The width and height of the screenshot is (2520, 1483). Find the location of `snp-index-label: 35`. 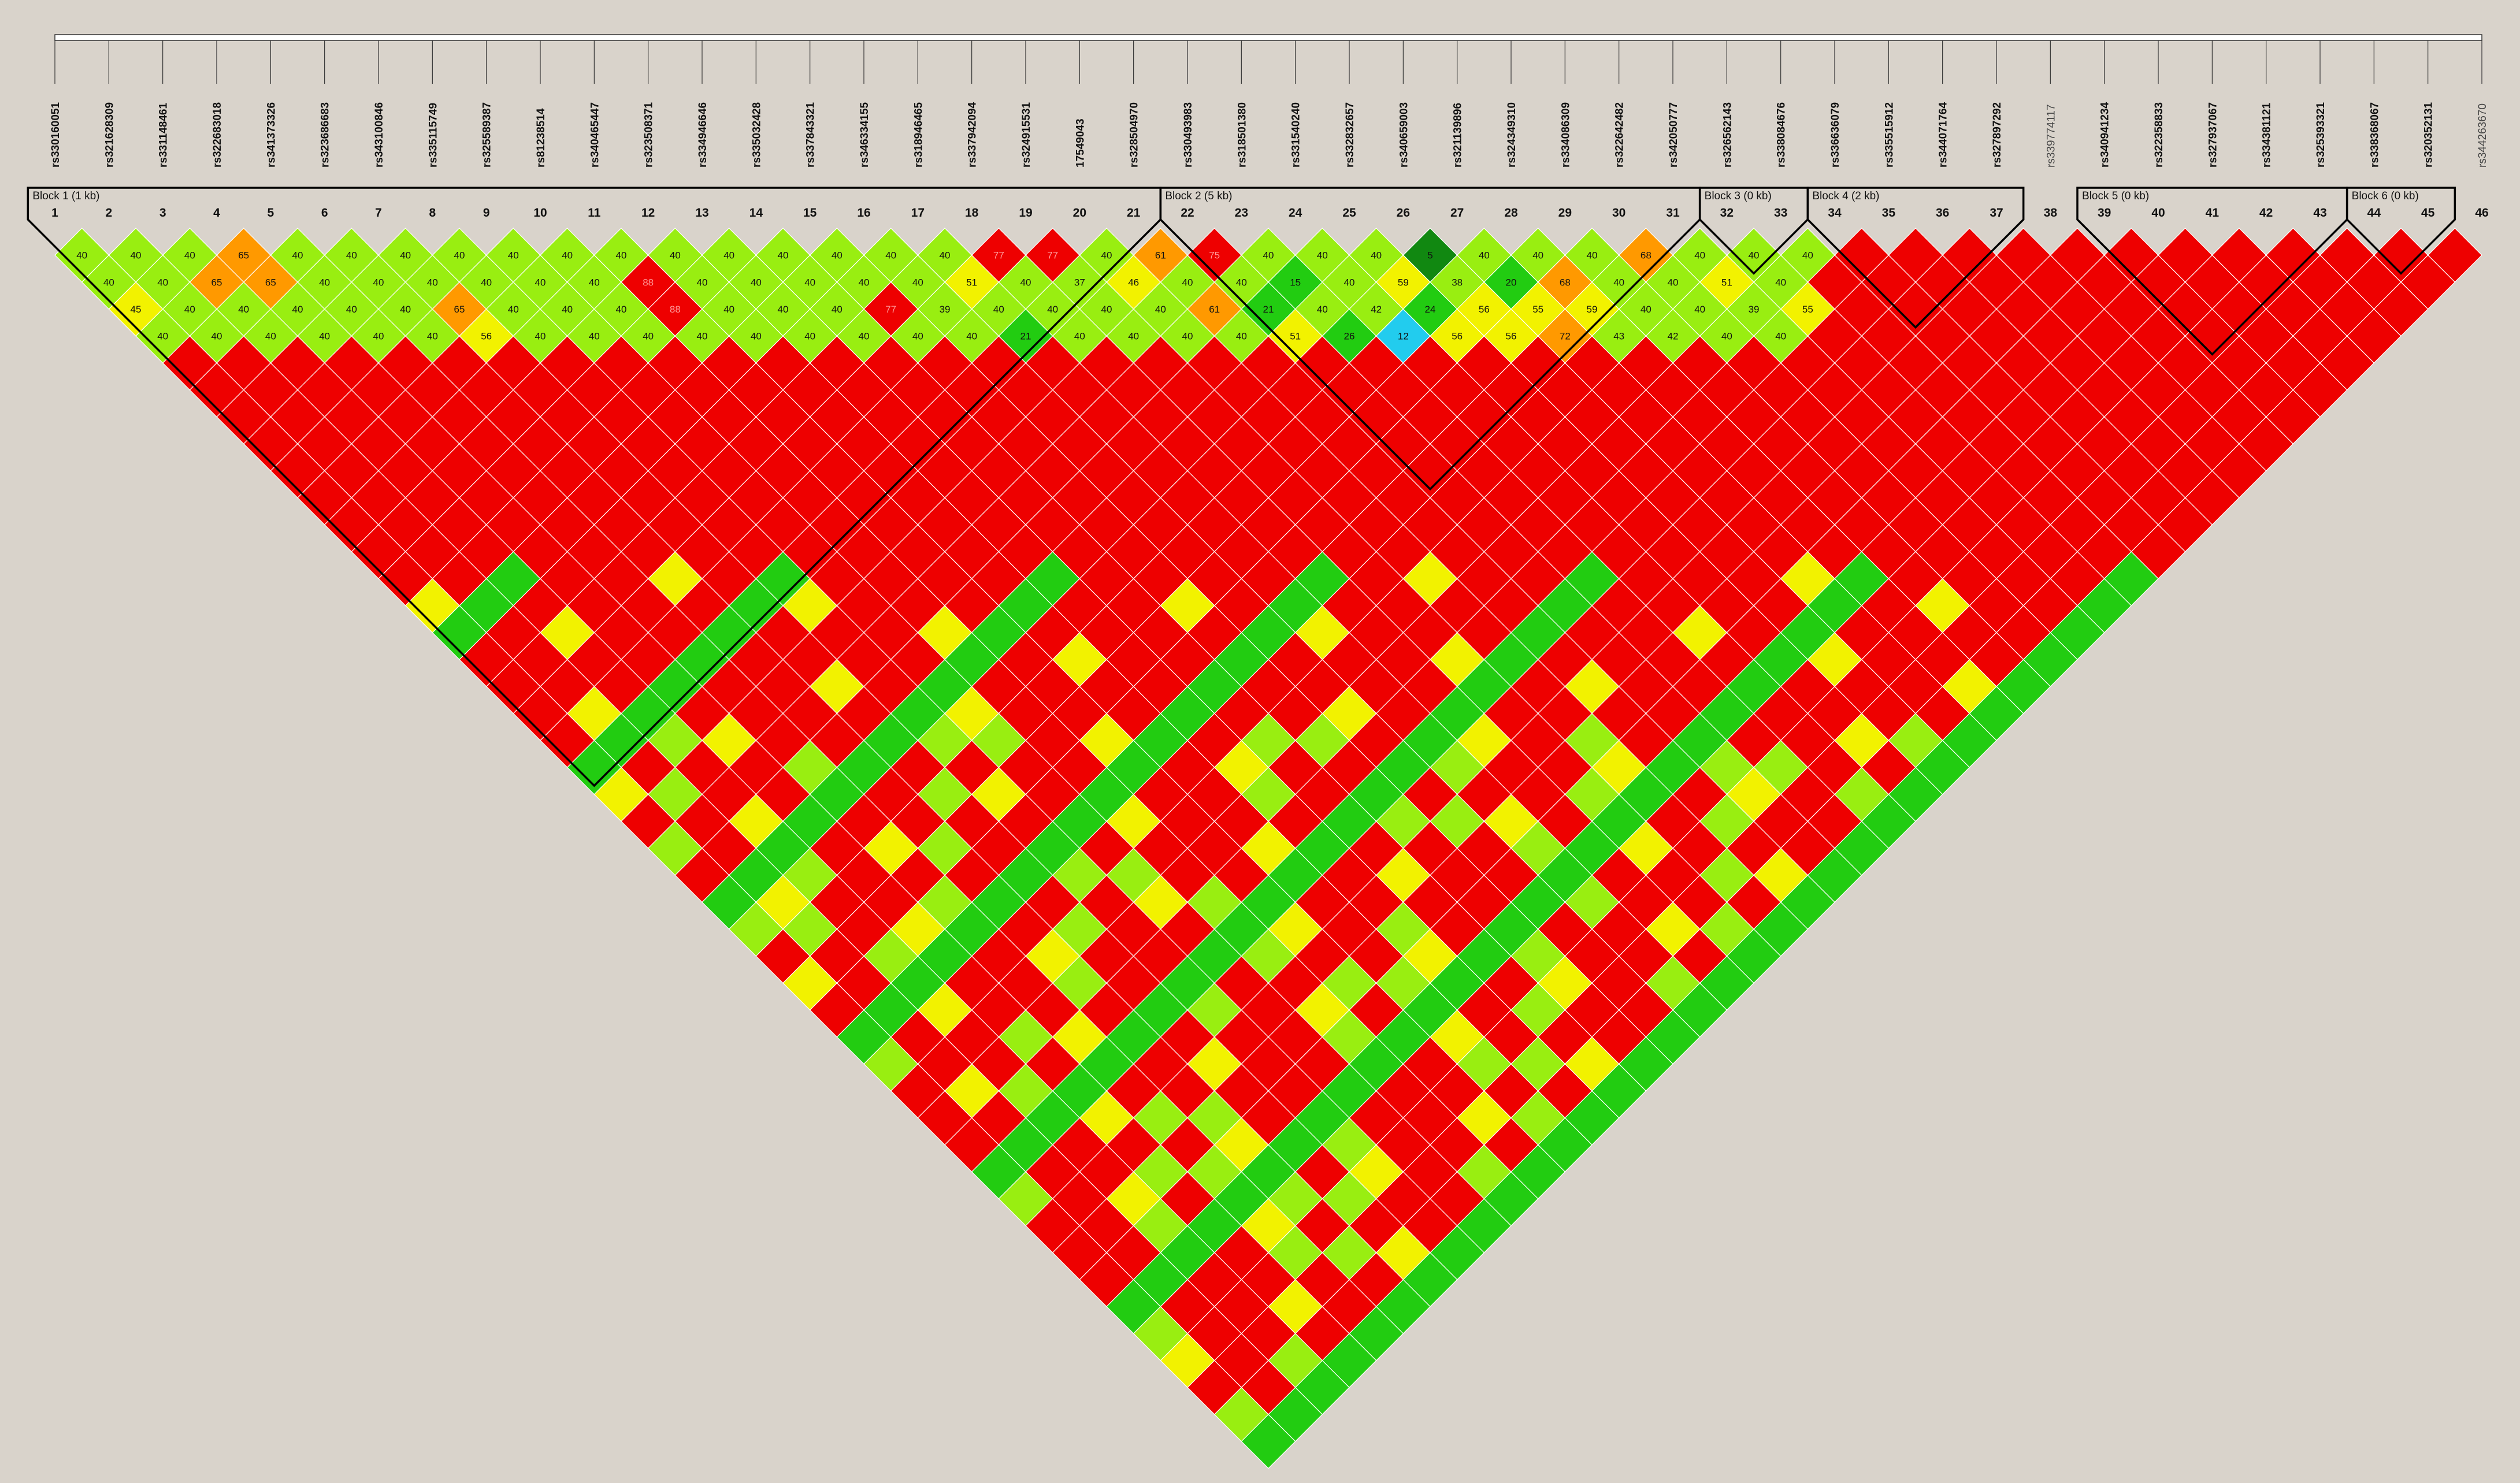

snp-index-label: 35 is located at coordinates (1889, 213).